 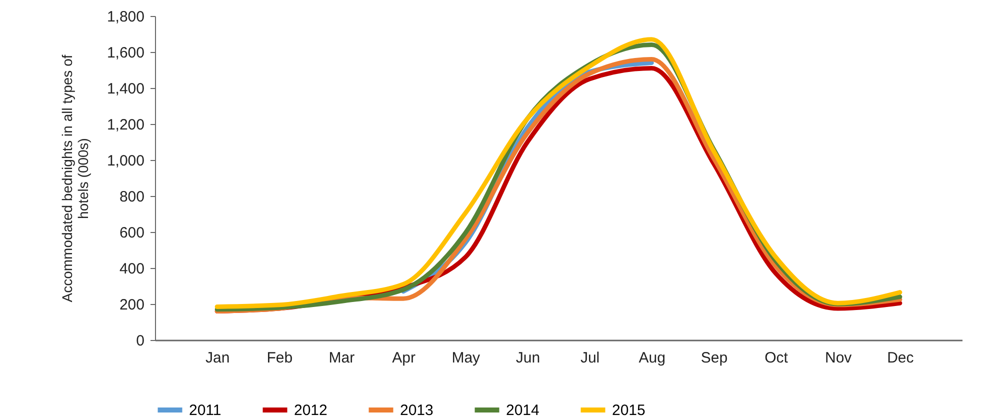 What do you see at coordinates (74, 178) in the screenshot?
I see `y-axis-title: Accommodated bednights in all types of hotels (000s)` at bounding box center [74, 178].